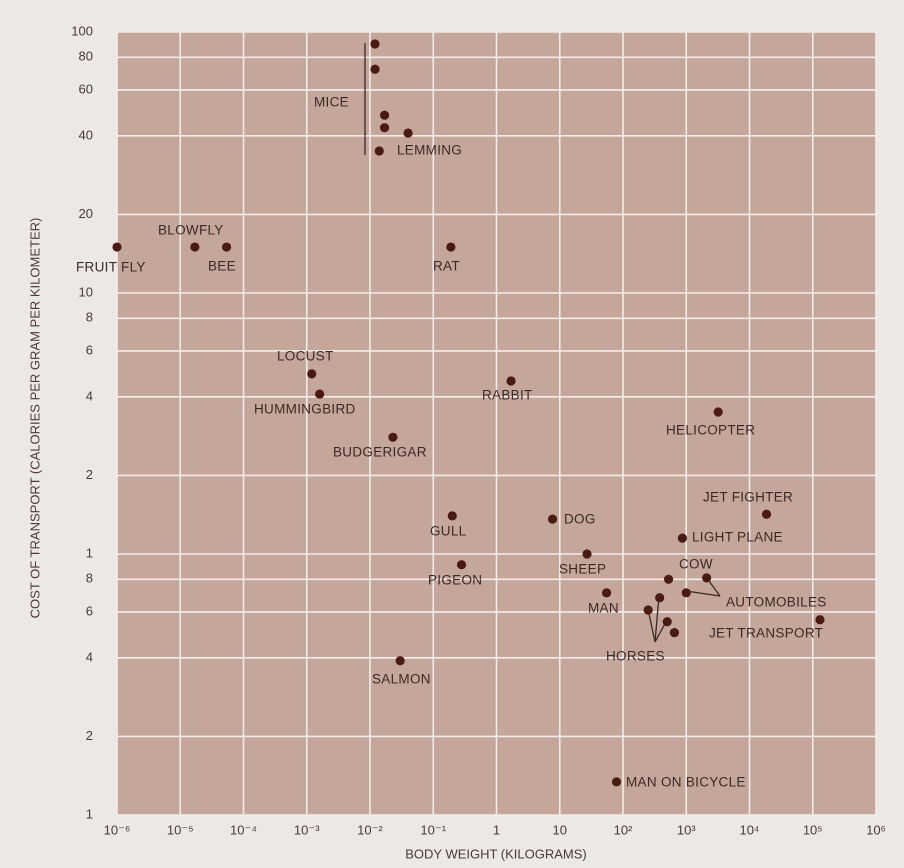 The width and height of the screenshot is (904, 868). Describe the element at coordinates (603, 608) in the screenshot. I see `point-label: MAN` at that location.